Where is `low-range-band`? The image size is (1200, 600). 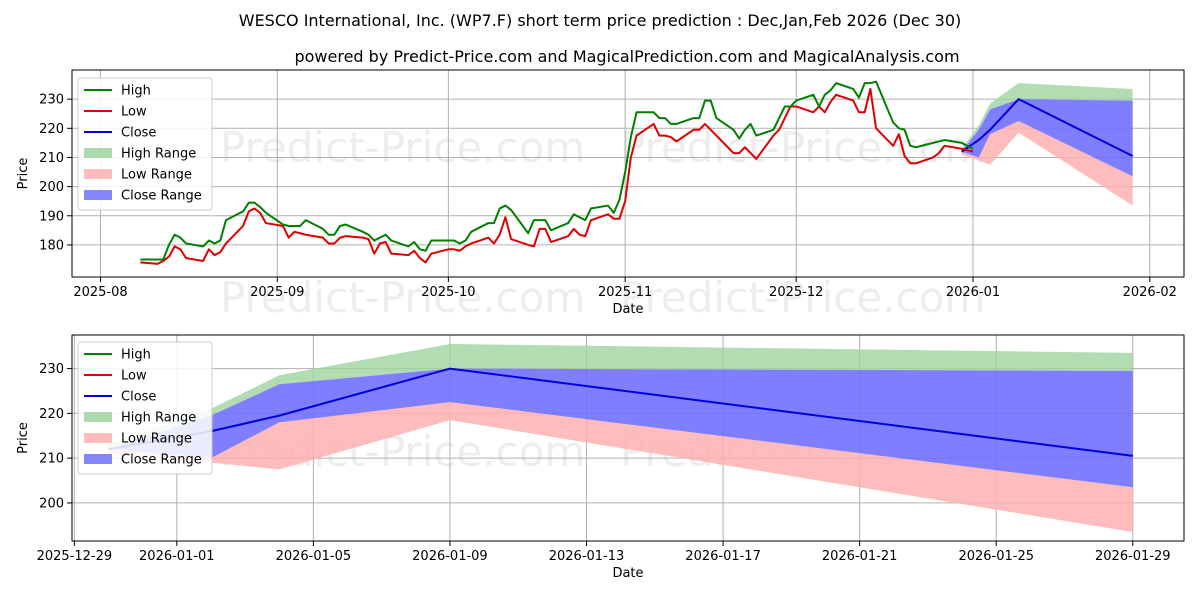 low-range-band is located at coordinates (1047, 163).